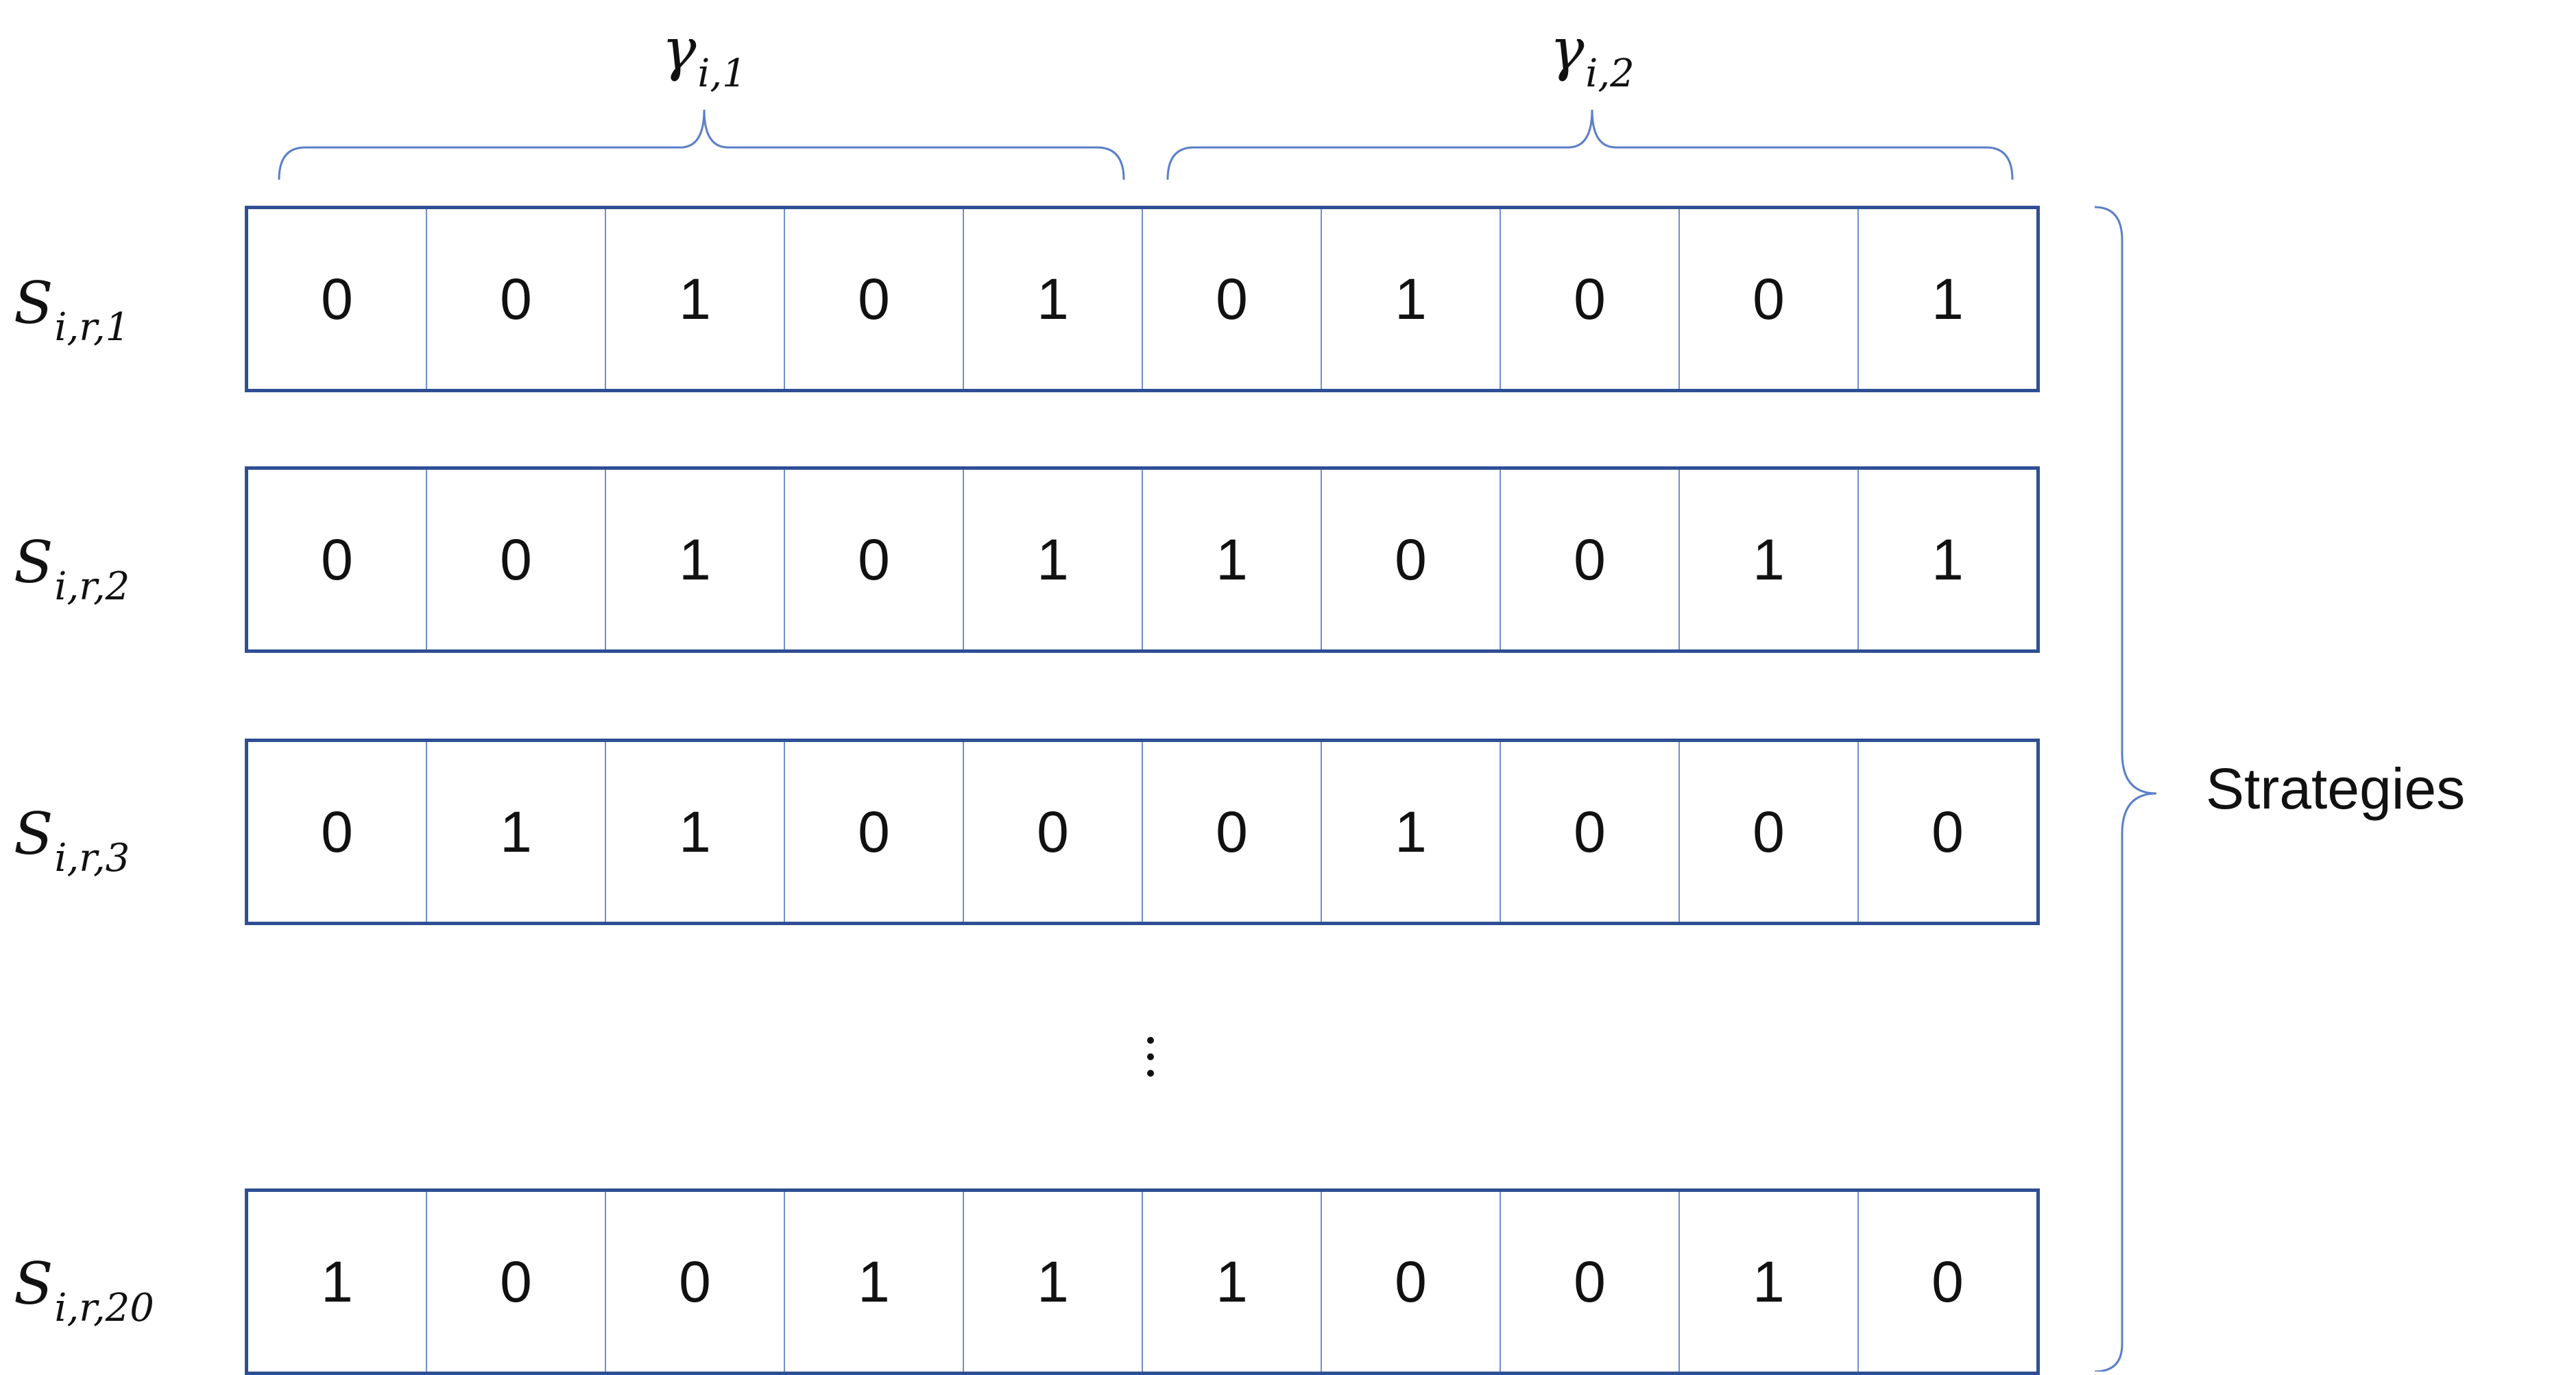 This screenshot has width=2576, height=1375. I want to click on ellipsis-vertical, so click(1151, 1057).